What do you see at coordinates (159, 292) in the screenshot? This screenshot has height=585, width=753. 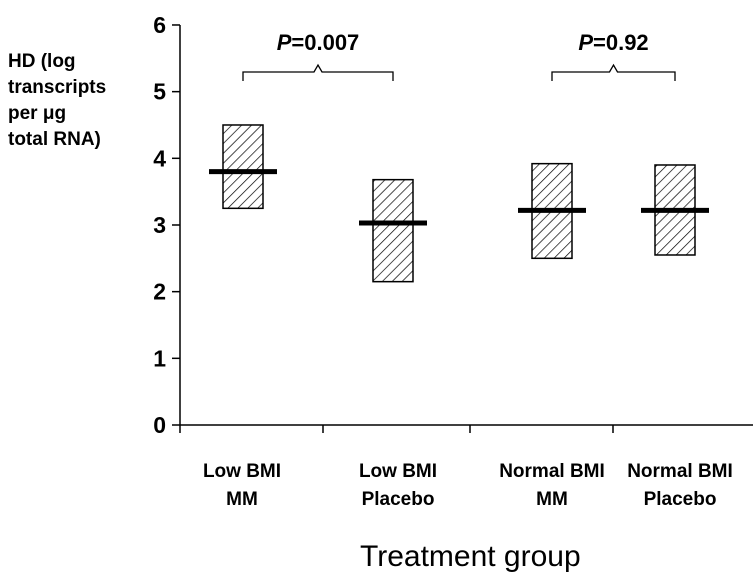 I see `y-tick-label: 2` at bounding box center [159, 292].